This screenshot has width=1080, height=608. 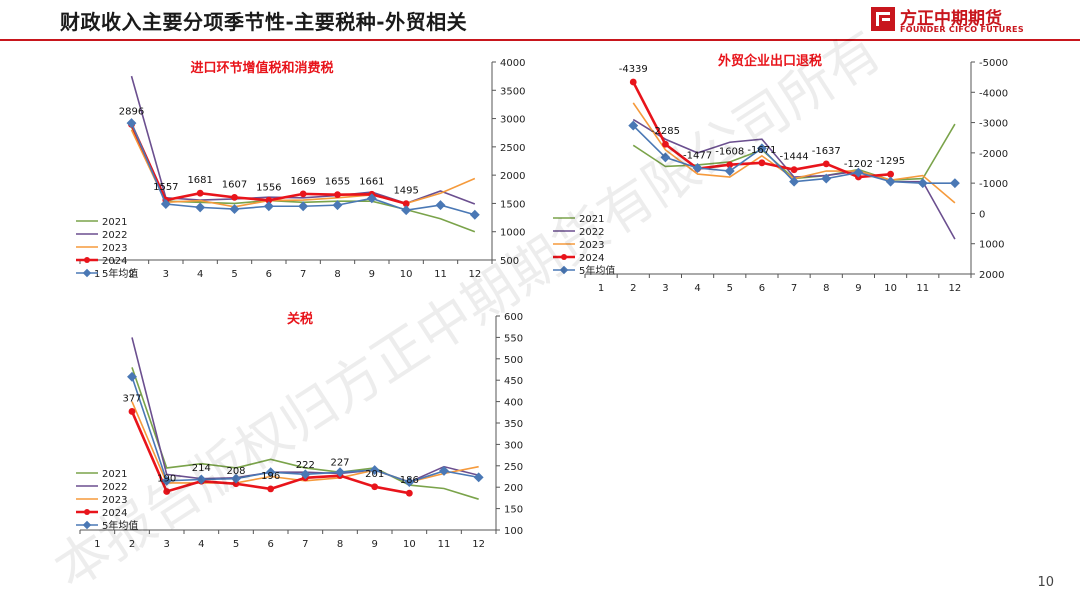 I want to click on data-label: 196, so click(x=270, y=476).